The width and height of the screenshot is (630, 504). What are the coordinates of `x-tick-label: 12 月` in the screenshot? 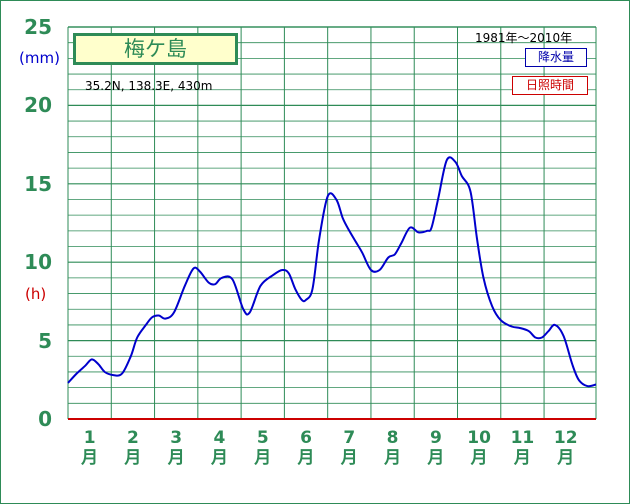 It's located at (566, 448).